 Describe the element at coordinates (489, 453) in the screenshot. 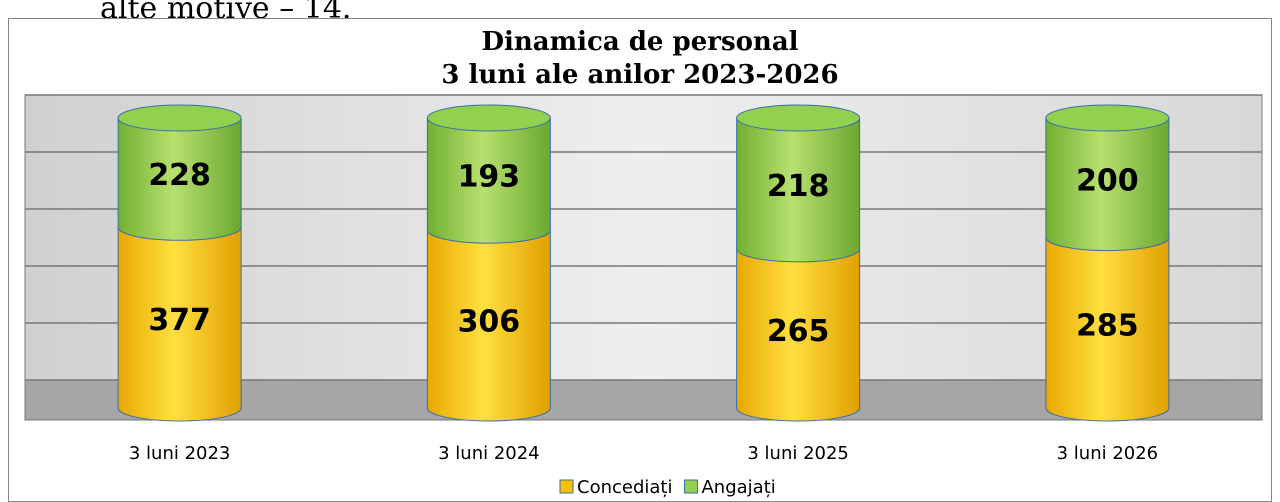

I see `x-tick-label: 3 luni 2024` at that location.